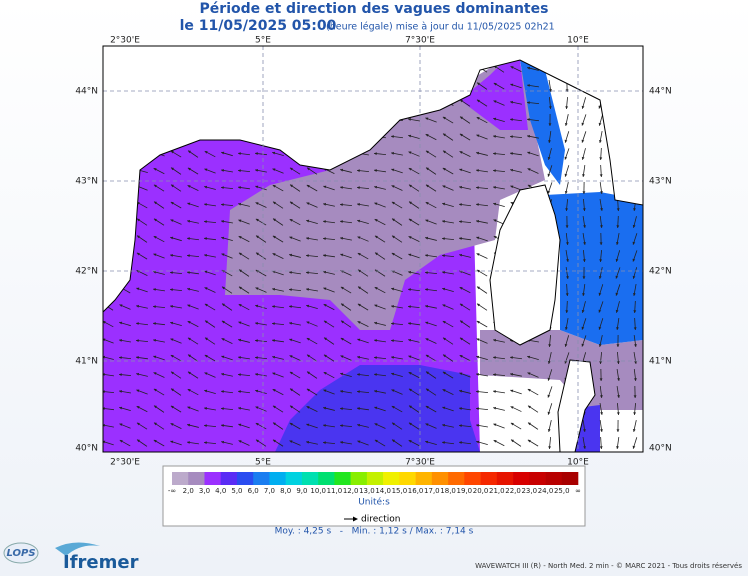  What do you see at coordinates (481, 491) in the screenshot?
I see `colorbar-label: 20,0` at bounding box center [481, 491].